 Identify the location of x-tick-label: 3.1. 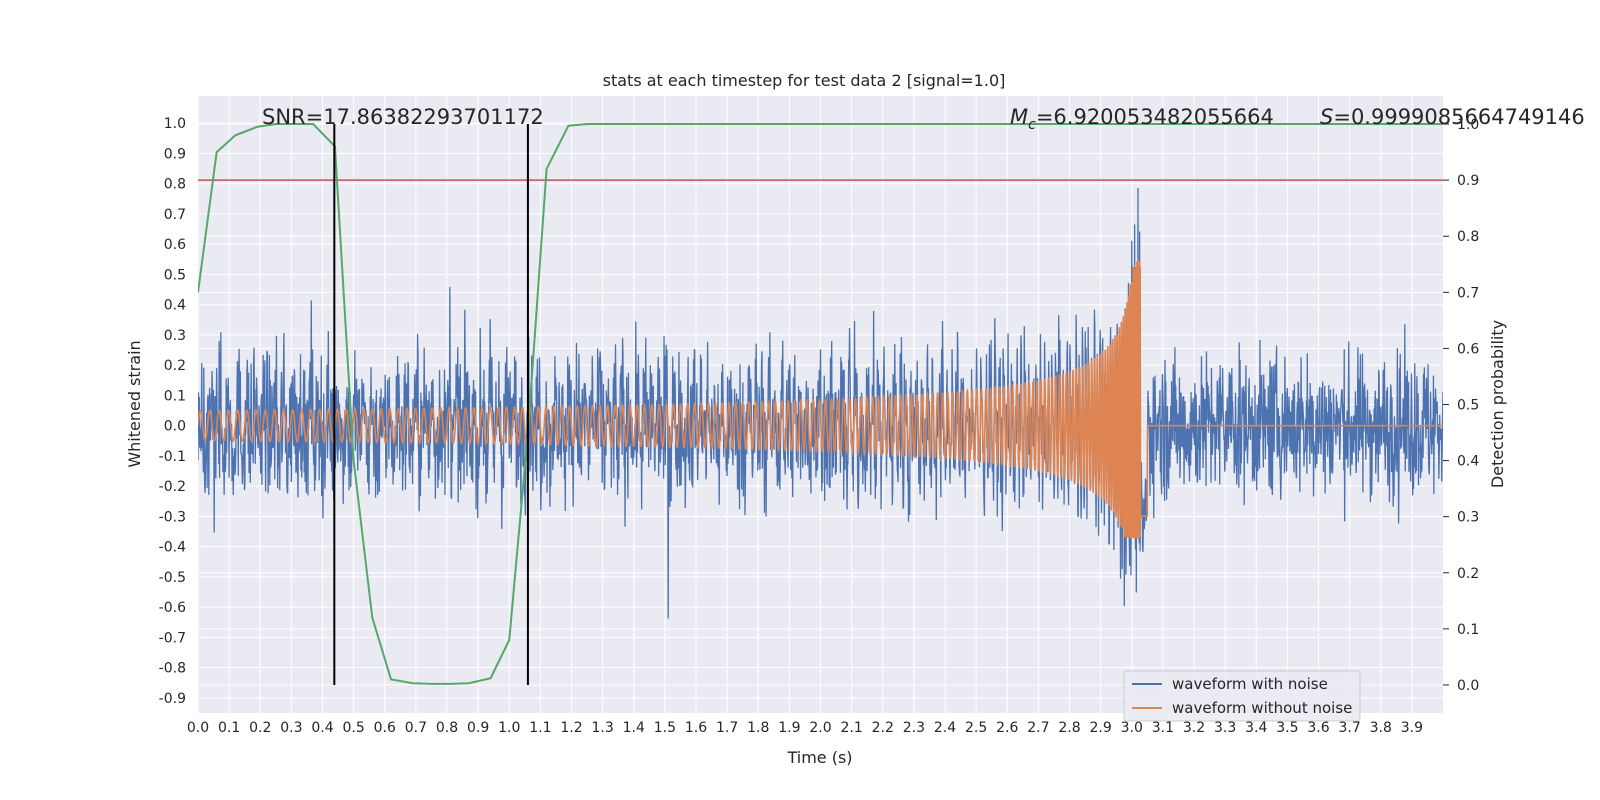
(1163, 728).